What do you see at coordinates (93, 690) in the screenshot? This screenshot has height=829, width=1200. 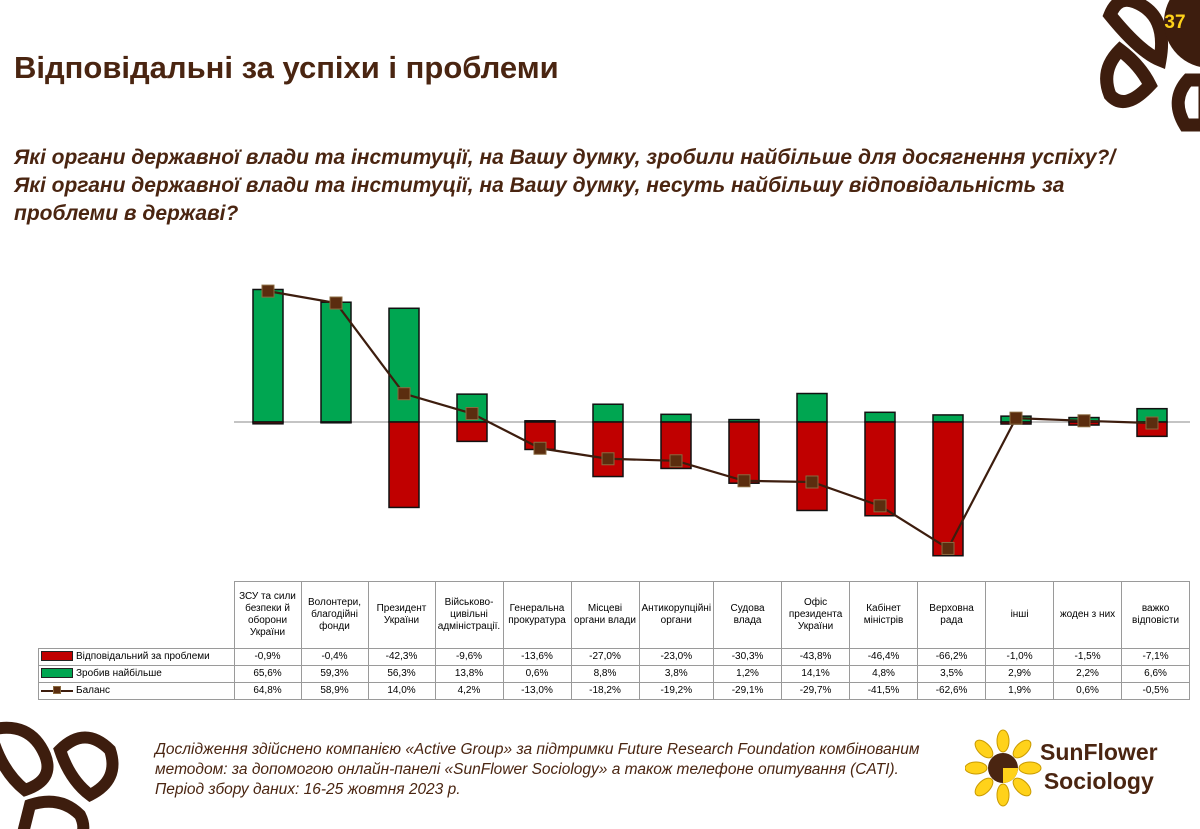 I see `series-name: Баланс` at bounding box center [93, 690].